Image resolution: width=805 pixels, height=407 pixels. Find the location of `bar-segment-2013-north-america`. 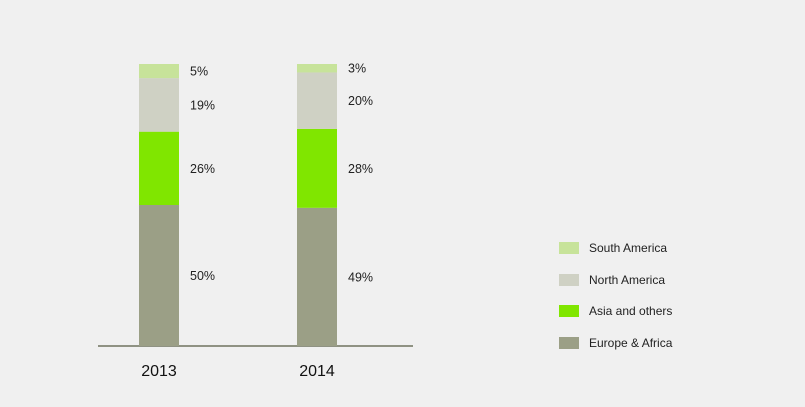

bar-segment-2013-north-america is located at coordinates (159, 105).